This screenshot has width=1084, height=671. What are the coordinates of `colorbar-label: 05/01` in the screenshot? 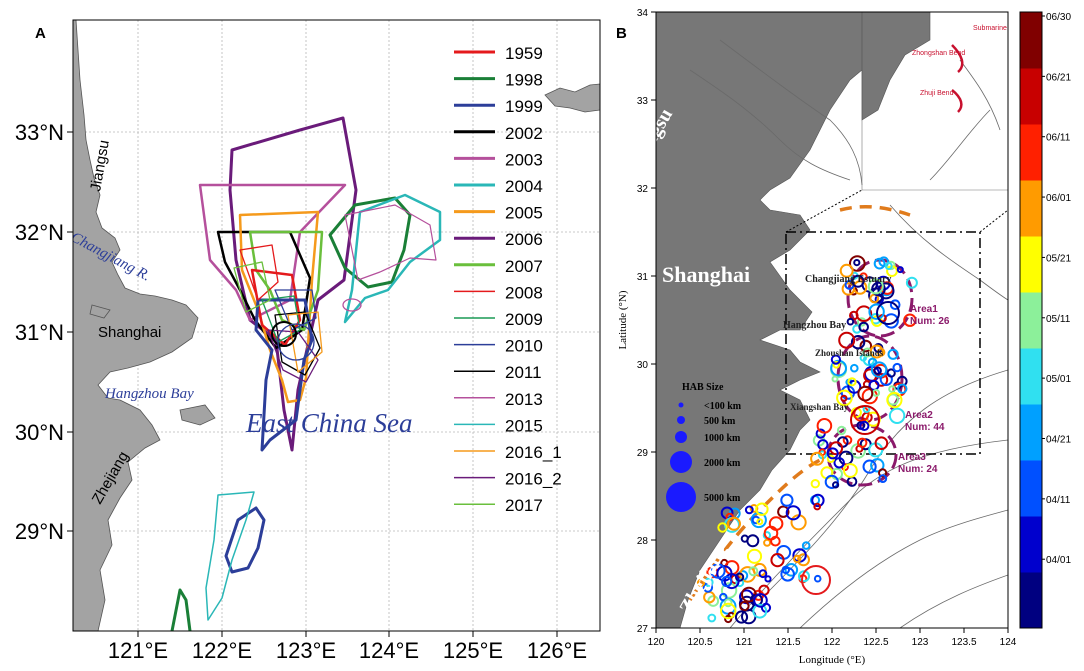 It's located at (1058, 379).